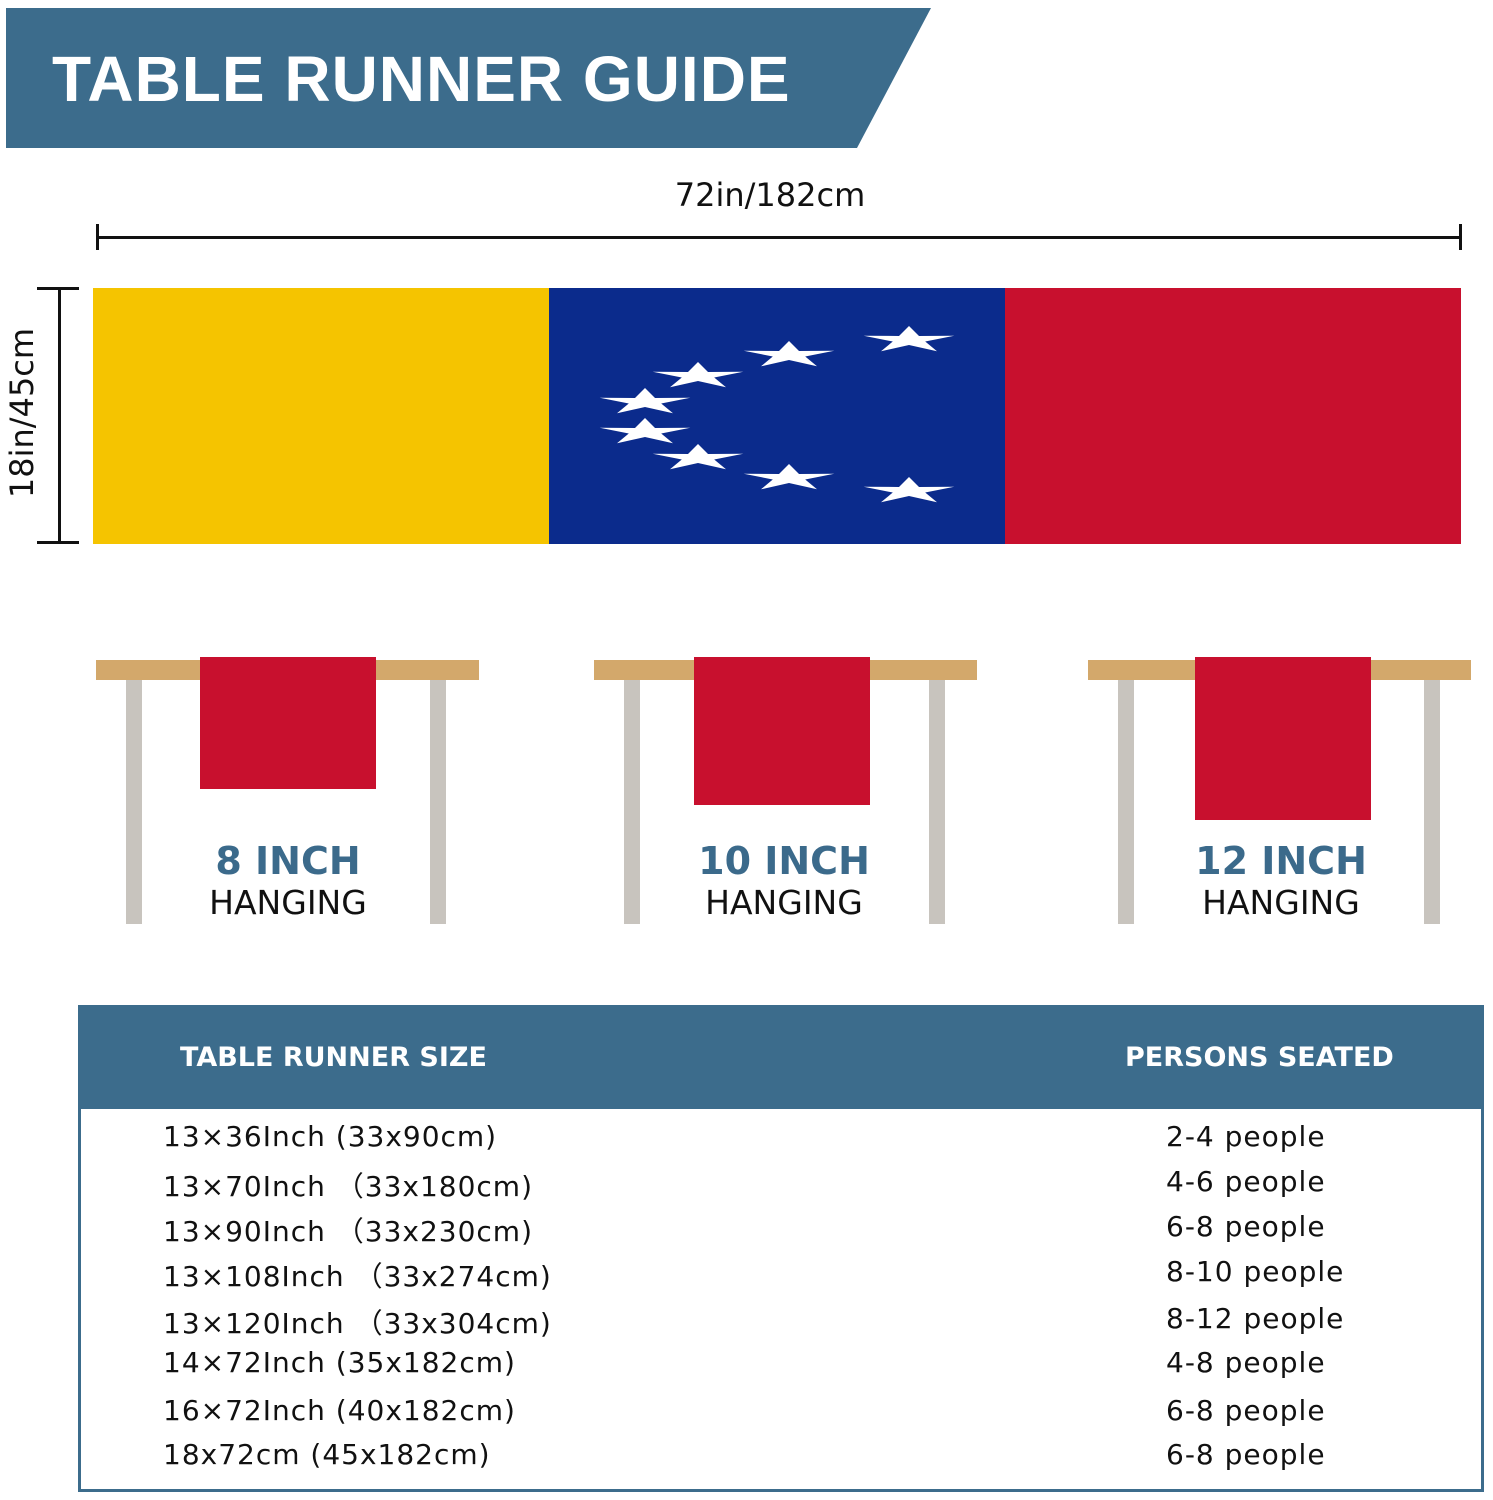 The image size is (1493, 1500). I want to click on red-stripe, so click(1233, 416).